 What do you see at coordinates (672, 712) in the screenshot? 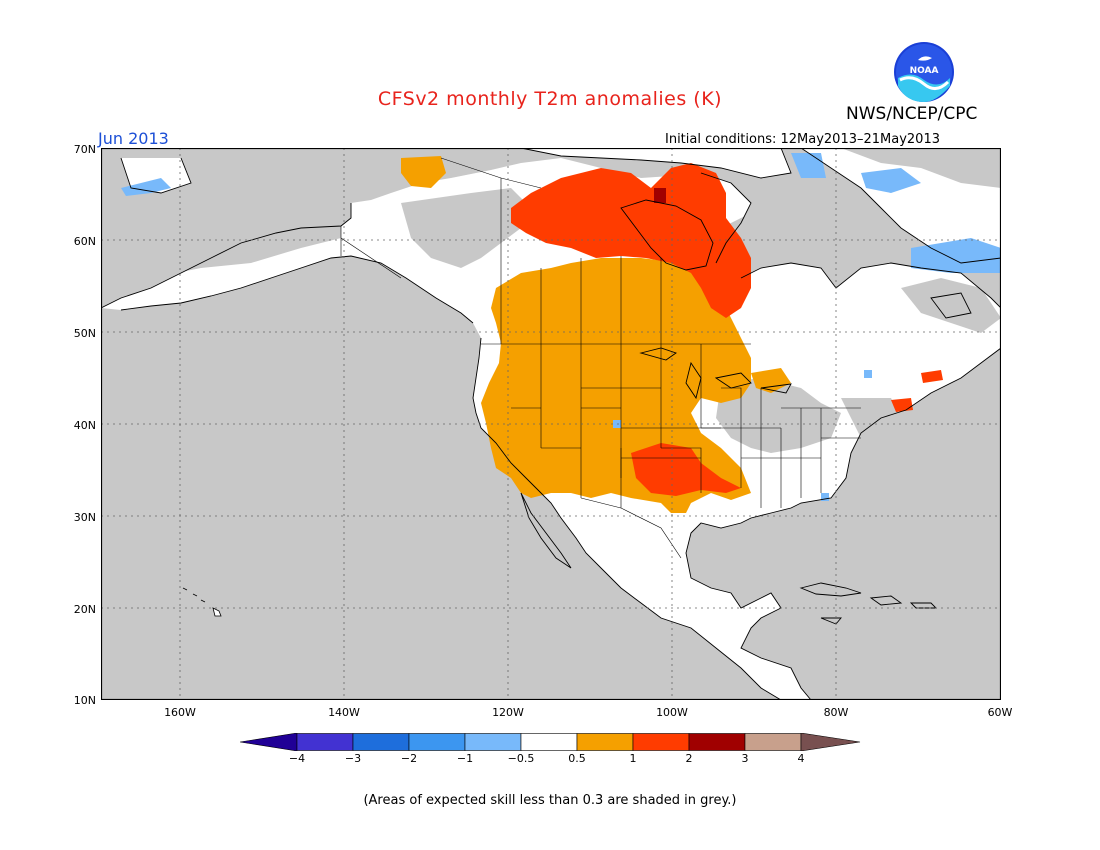
I see `lon-label-100w: 100W` at bounding box center [672, 712].